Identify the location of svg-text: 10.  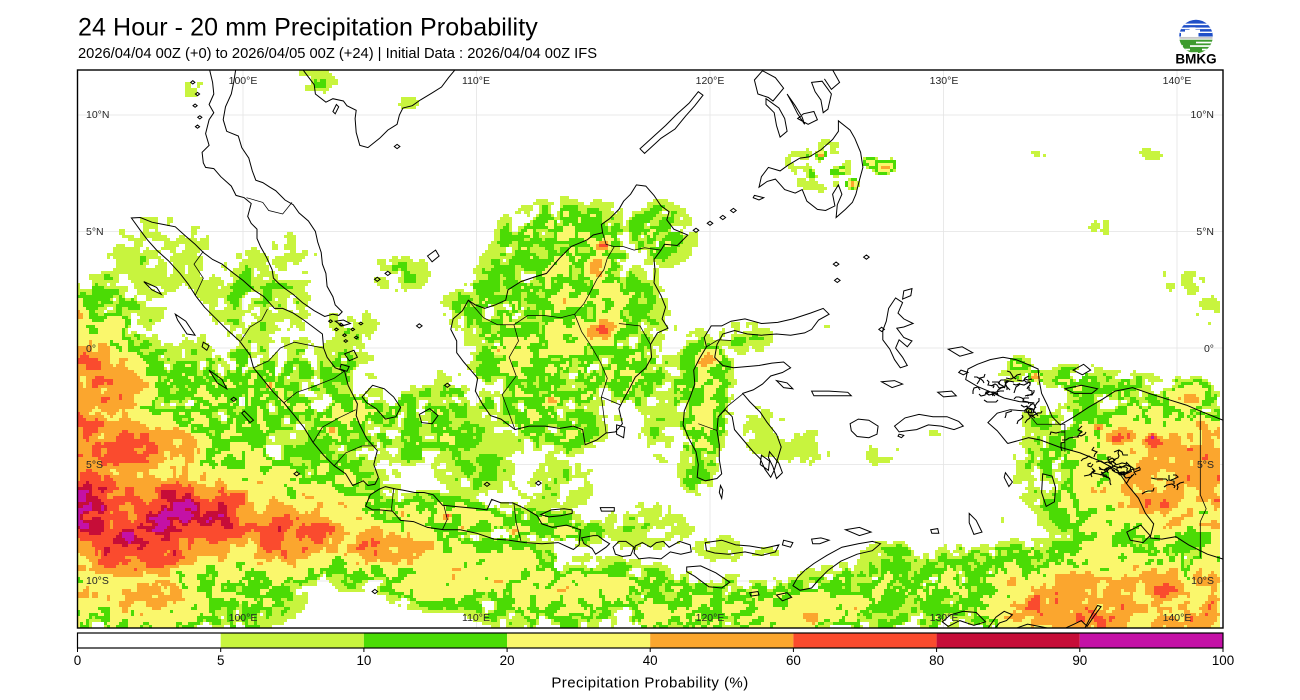
(363, 660).